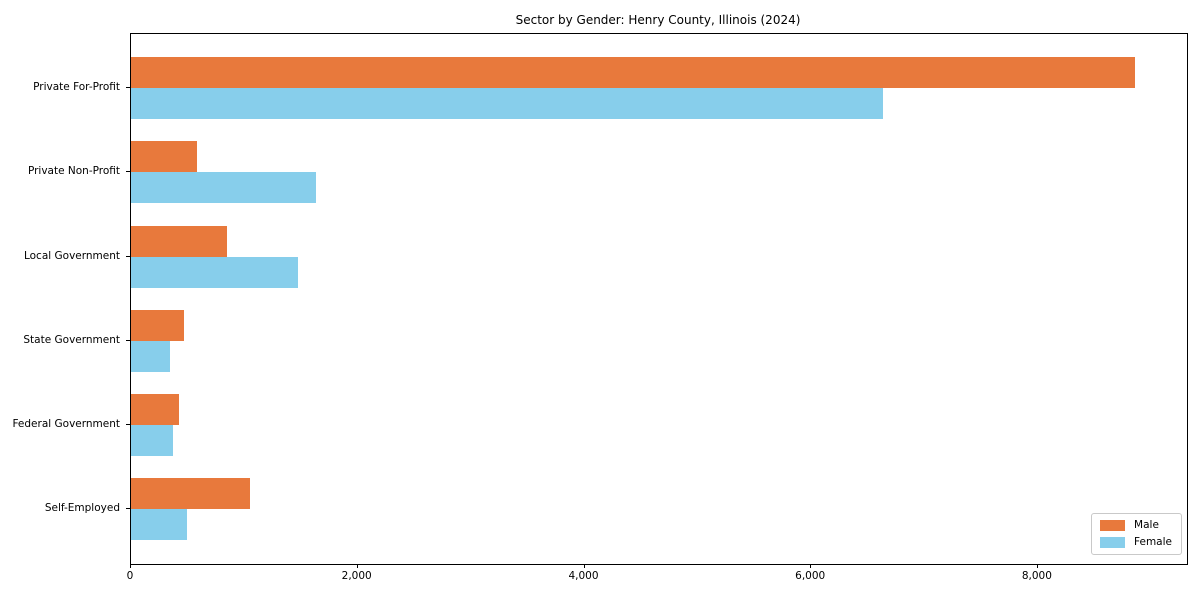 The image size is (1200, 600). I want to click on x-tick-label: 2,000, so click(356, 576).